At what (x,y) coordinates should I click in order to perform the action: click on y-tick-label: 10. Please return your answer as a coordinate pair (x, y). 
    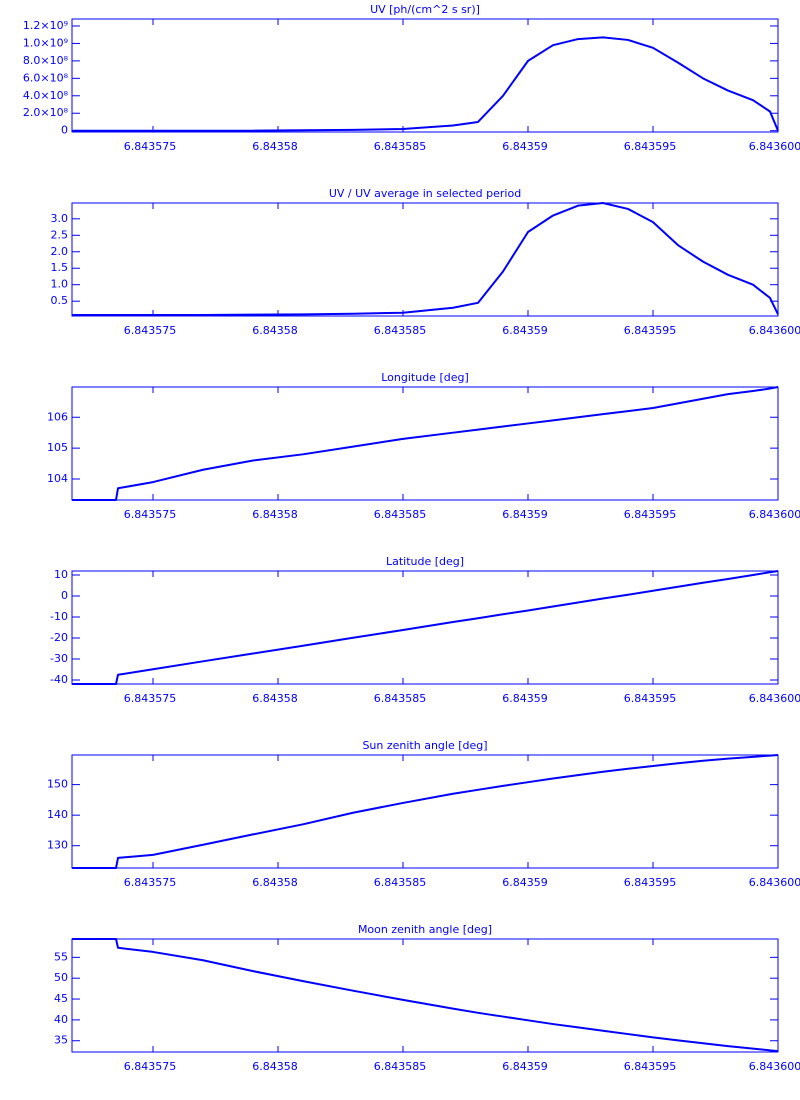
    Looking at the image, I should click on (61, 574).